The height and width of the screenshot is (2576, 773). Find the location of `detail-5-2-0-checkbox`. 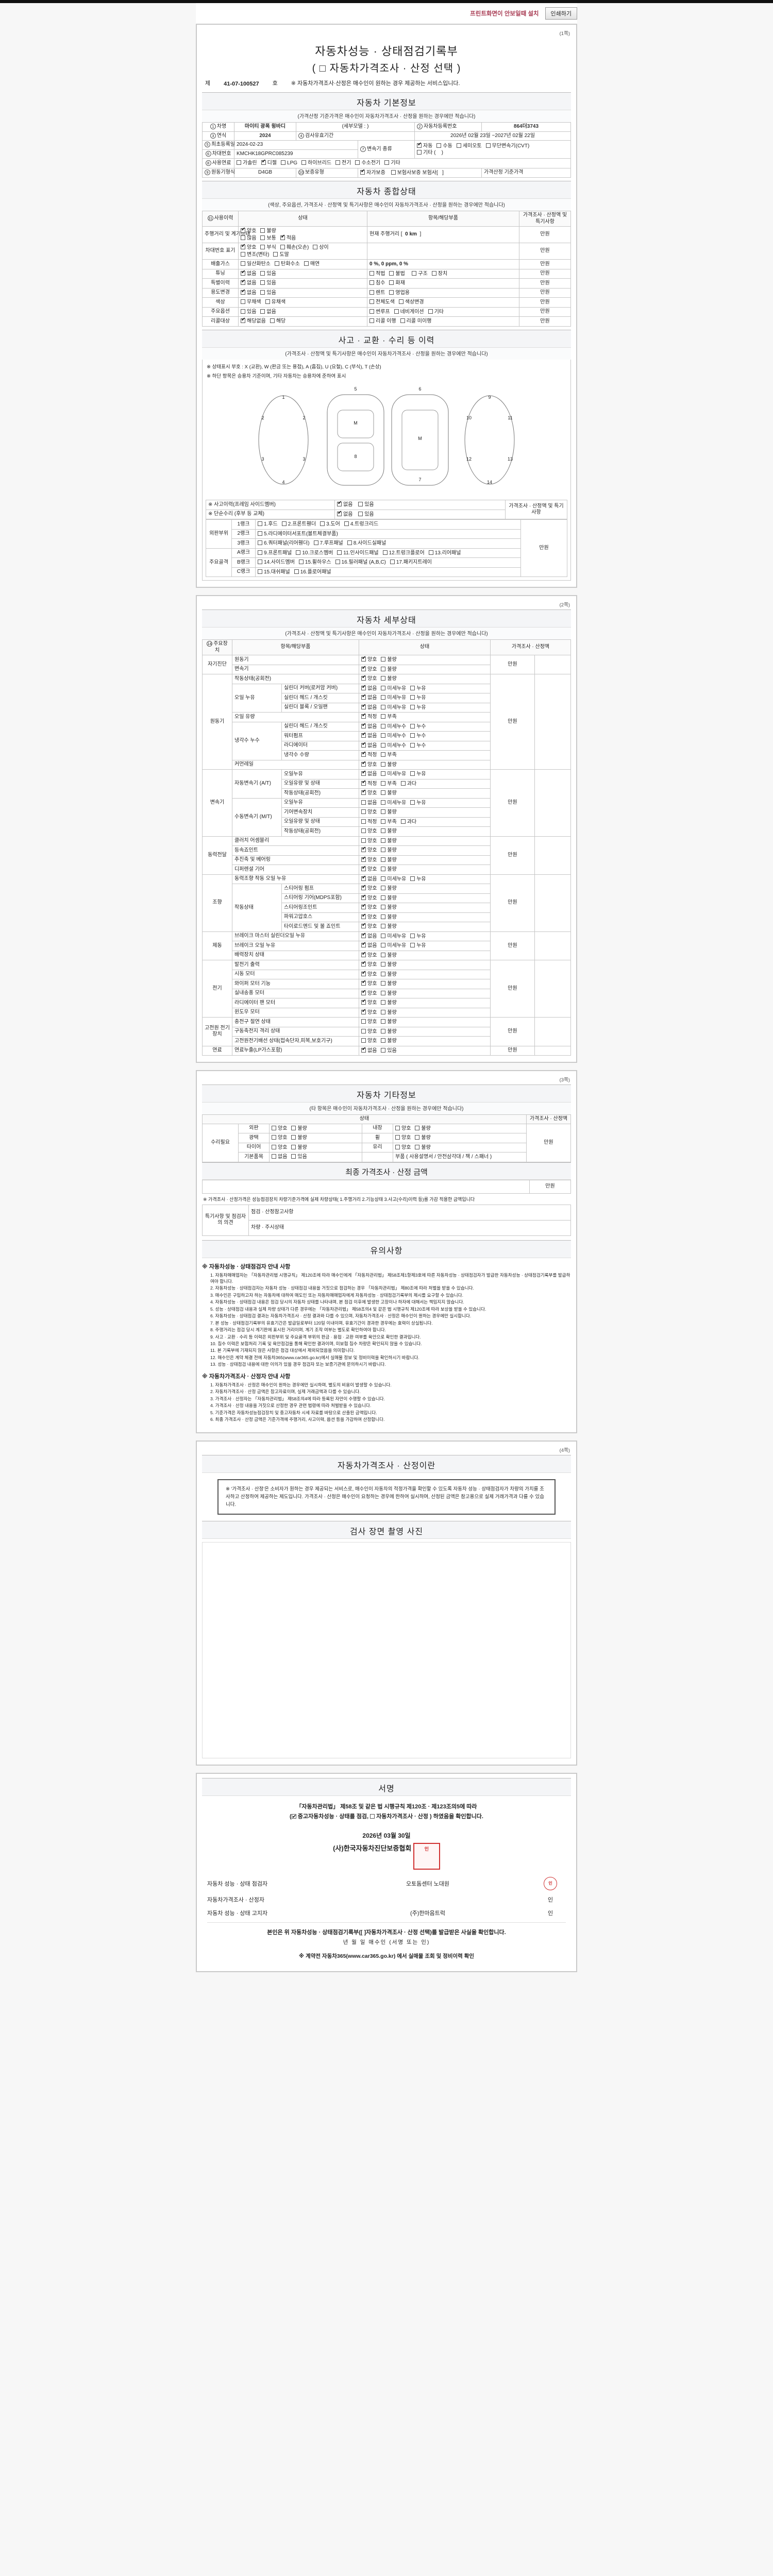

detail-5-2-0-checkbox is located at coordinates (363, 954).